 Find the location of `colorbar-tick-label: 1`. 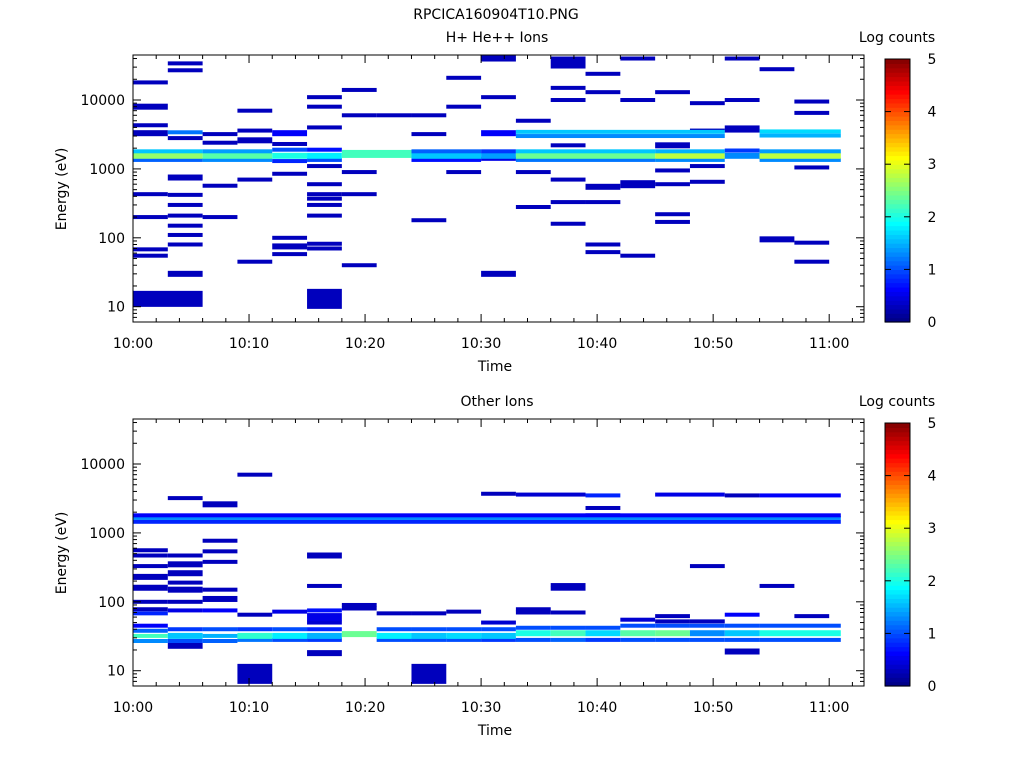

colorbar-tick-label: 1 is located at coordinates (932, 634).